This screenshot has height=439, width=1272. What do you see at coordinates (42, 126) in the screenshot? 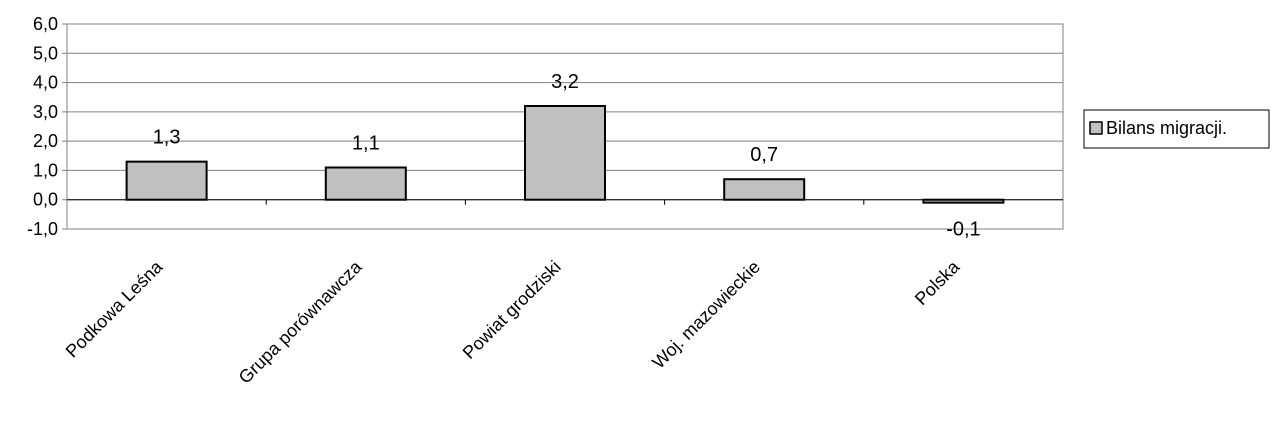
I see `y-tick-labels: -1,0 0,0 1,0 2,0 3,0 4,0 5,0 6,0` at bounding box center [42, 126].